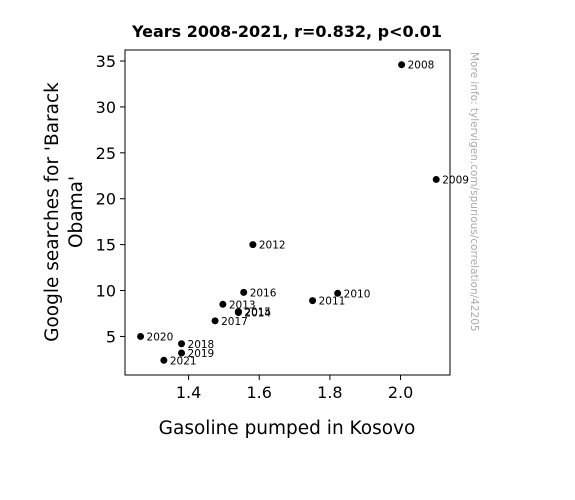 The width and height of the screenshot is (575, 500). Describe the element at coordinates (234, 322) in the screenshot. I see `point-label-2017: 2017` at that location.